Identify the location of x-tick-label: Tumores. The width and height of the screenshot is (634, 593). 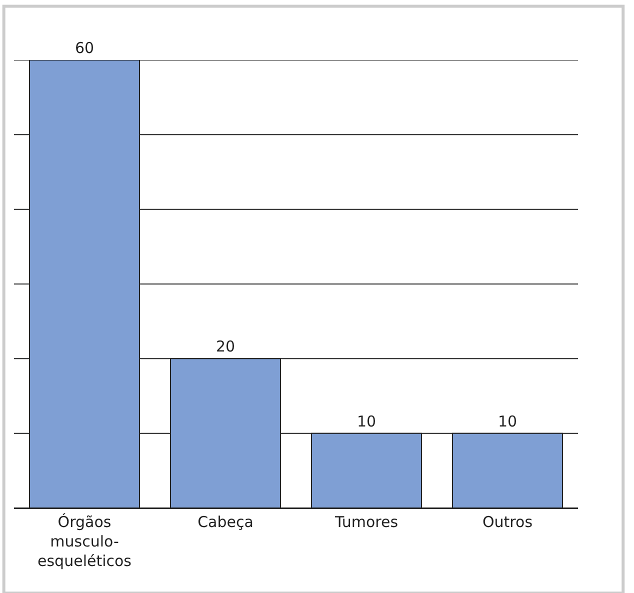
(366, 522).